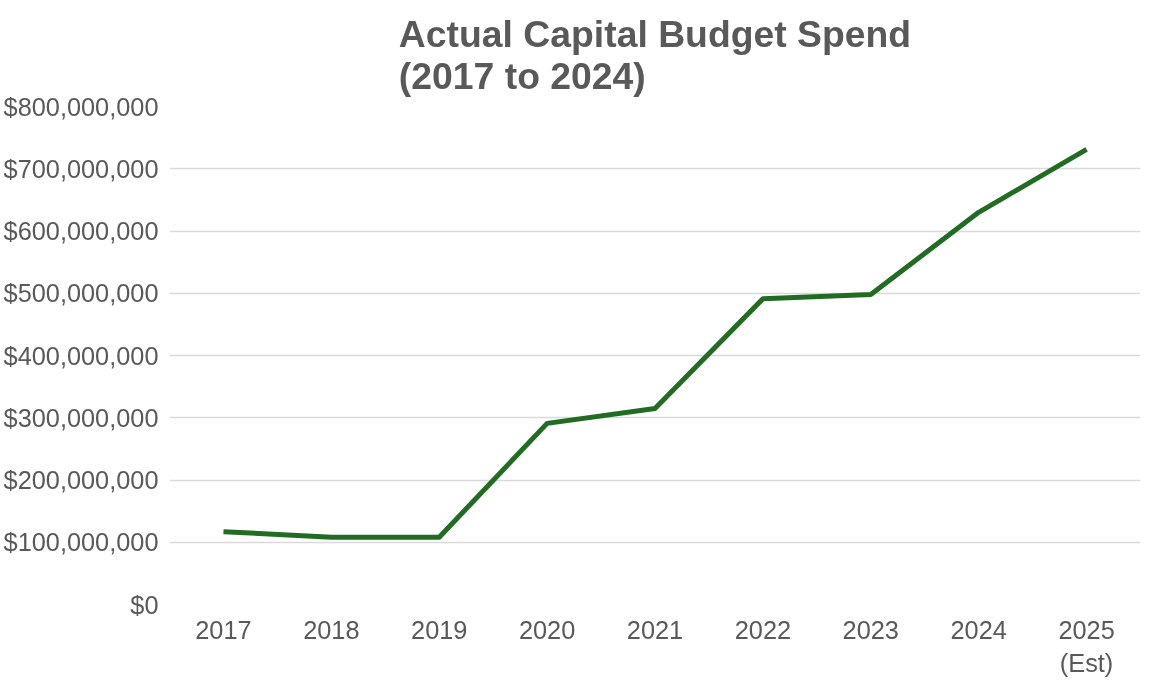 The width and height of the screenshot is (1166, 684). What do you see at coordinates (81, 355) in the screenshot?
I see `y-tick-label: $400,000,000` at bounding box center [81, 355].